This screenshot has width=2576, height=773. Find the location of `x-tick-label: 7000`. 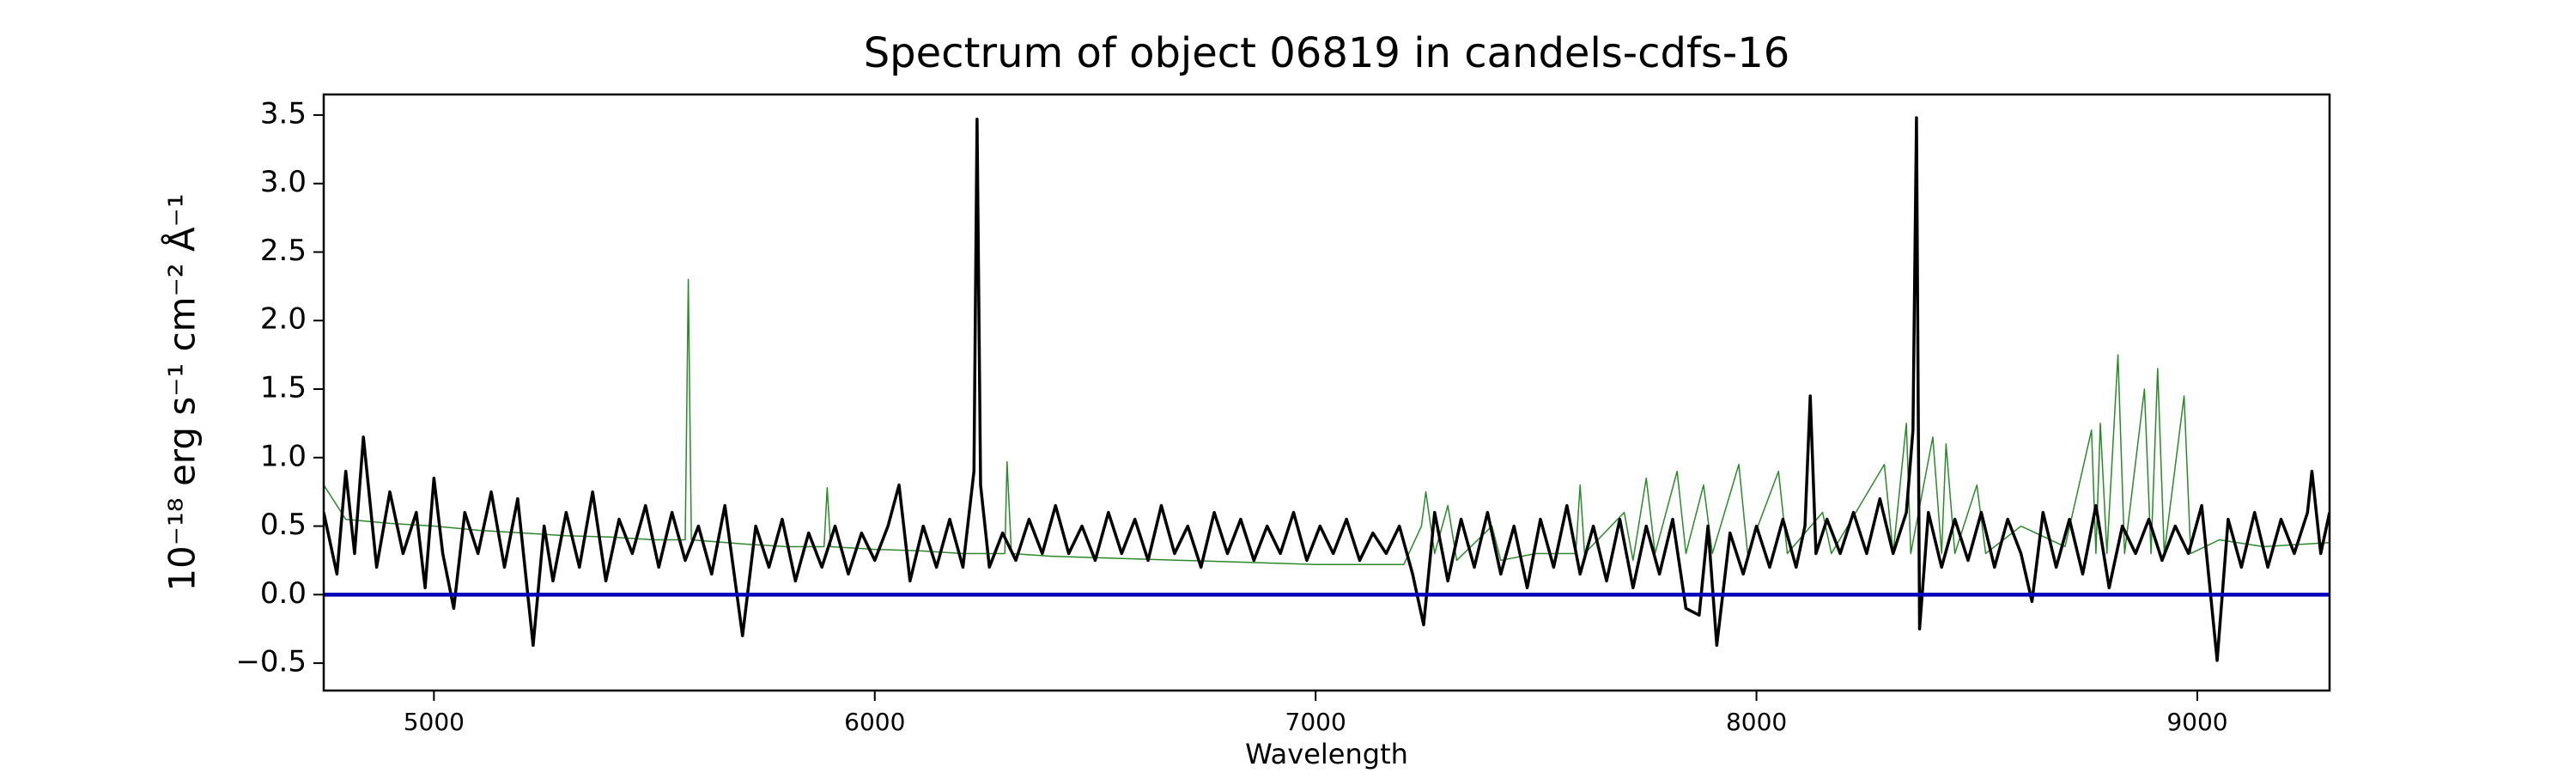

x-tick-label: 7000 is located at coordinates (1316, 722).